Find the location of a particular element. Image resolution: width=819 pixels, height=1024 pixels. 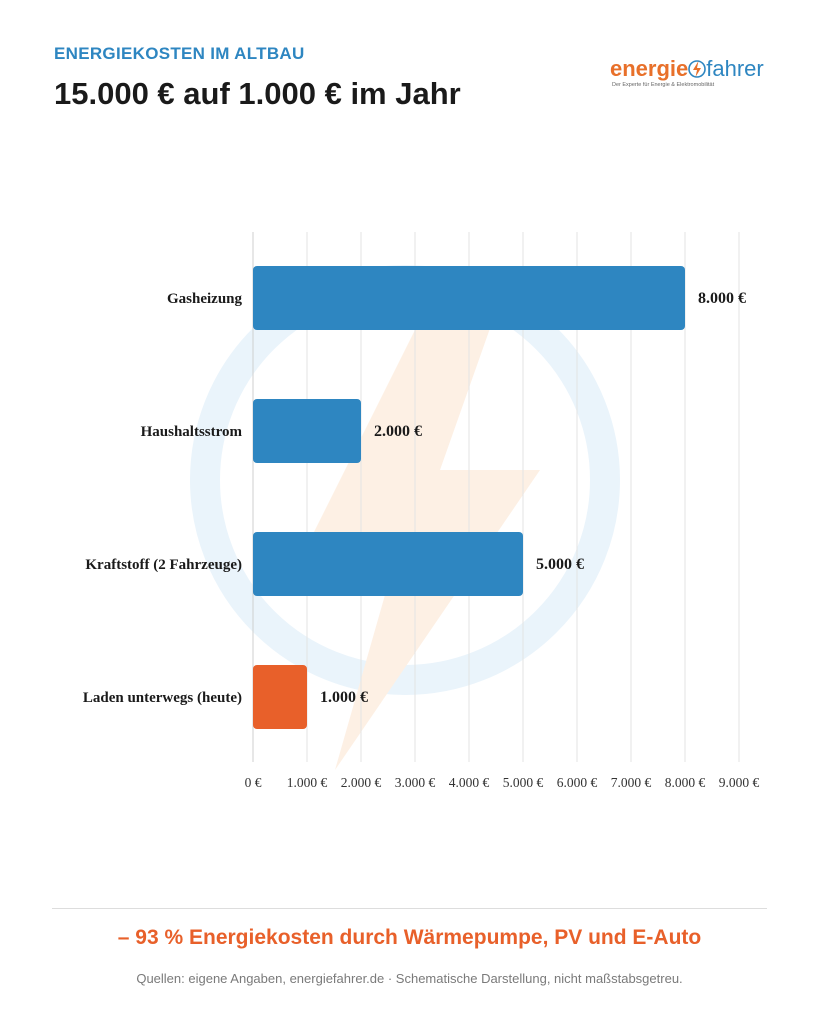

category-label: Gasheizung is located at coordinates (205, 299).